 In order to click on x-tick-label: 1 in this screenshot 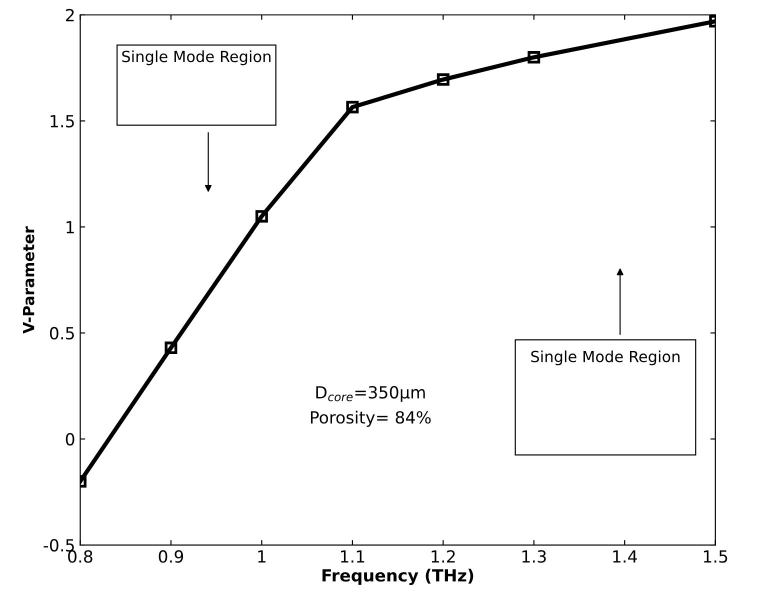, I will do `click(262, 556)`.